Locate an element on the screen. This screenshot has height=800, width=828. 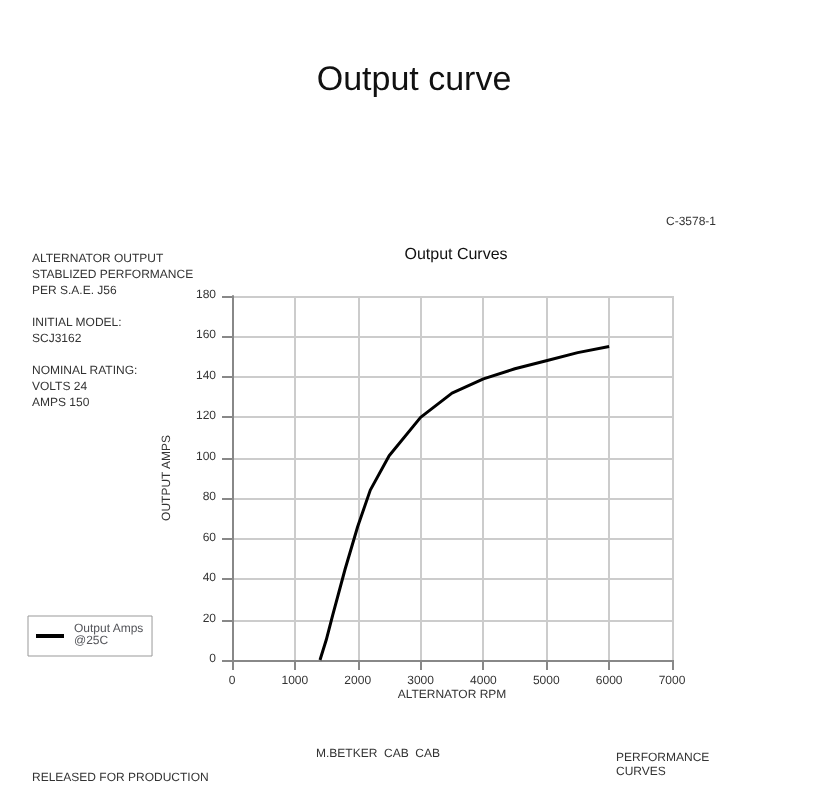
chart-subtitle: Output Curves is located at coordinates (456, 254).